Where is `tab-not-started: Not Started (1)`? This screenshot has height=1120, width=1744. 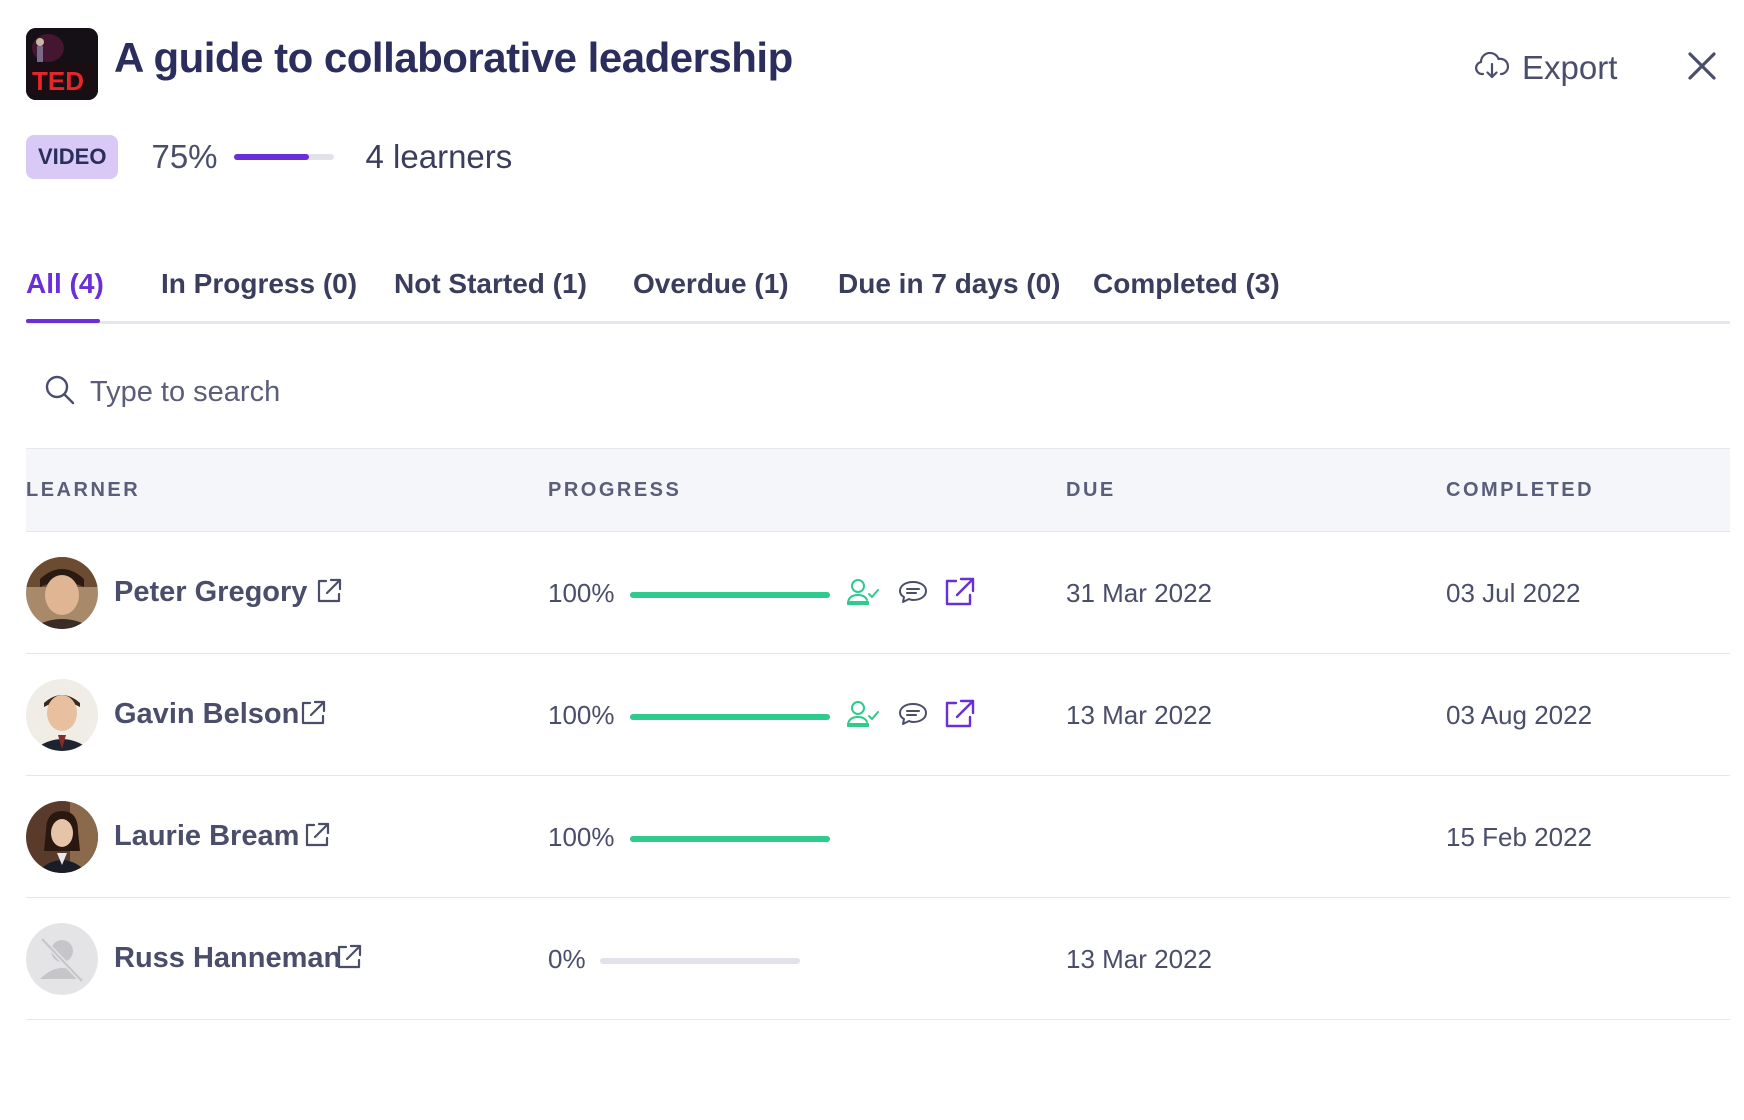 tab-not-started: Not Started (1) is located at coordinates (490, 283).